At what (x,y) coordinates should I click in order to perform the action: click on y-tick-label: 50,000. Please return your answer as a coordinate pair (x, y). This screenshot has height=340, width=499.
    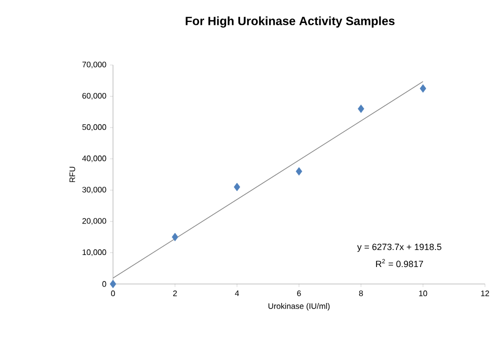
    Looking at the image, I should click on (94, 127).